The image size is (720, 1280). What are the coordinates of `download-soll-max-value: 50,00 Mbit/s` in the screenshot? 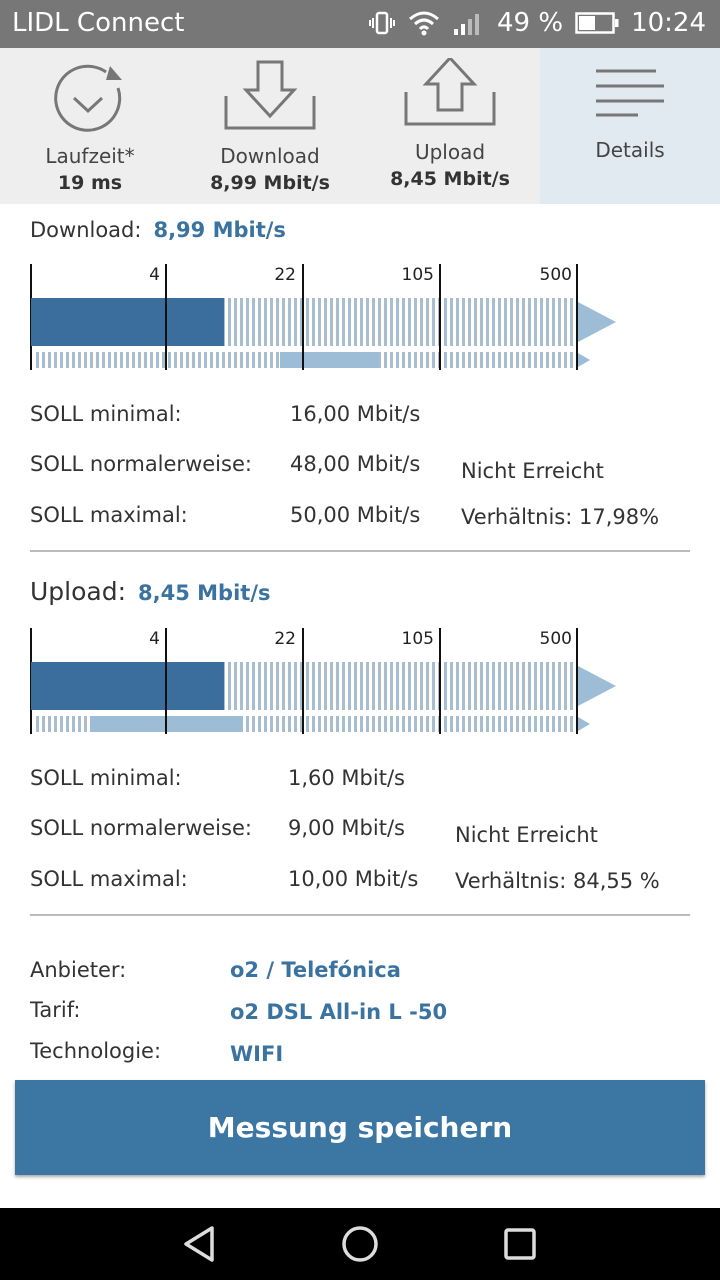 It's located at (355, 515).